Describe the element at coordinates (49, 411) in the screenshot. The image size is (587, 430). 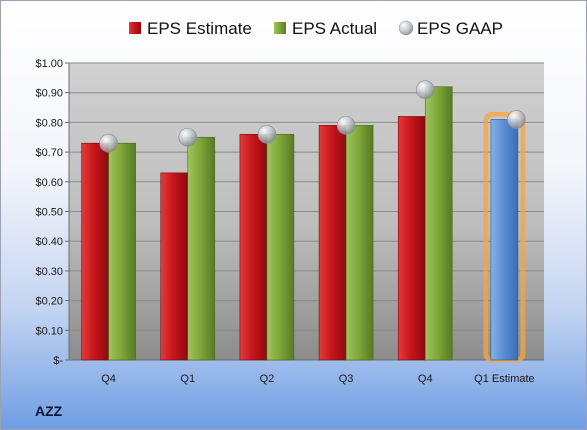
I see `ticker-symbol: AZZ` at that location.